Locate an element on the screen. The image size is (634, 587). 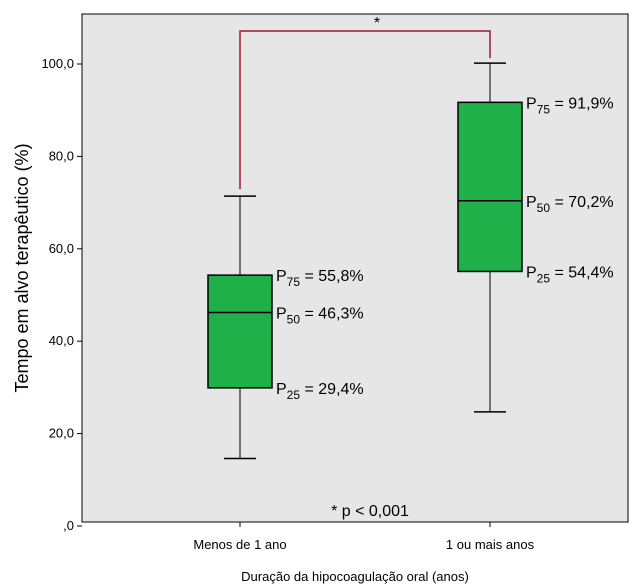
y-axis-title: Tempo em alvo terapêutico (%) is located at coordinates (22, 267).